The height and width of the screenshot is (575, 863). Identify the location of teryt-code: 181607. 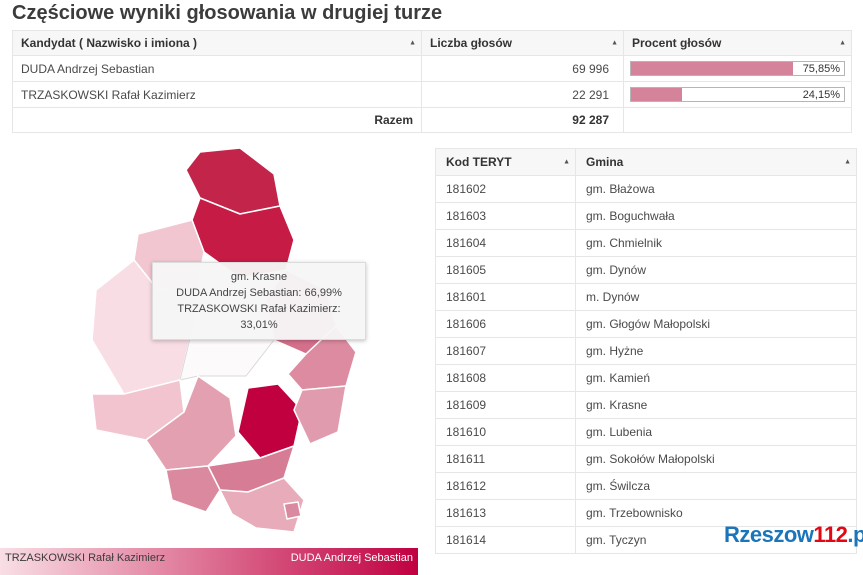
(505, 351).